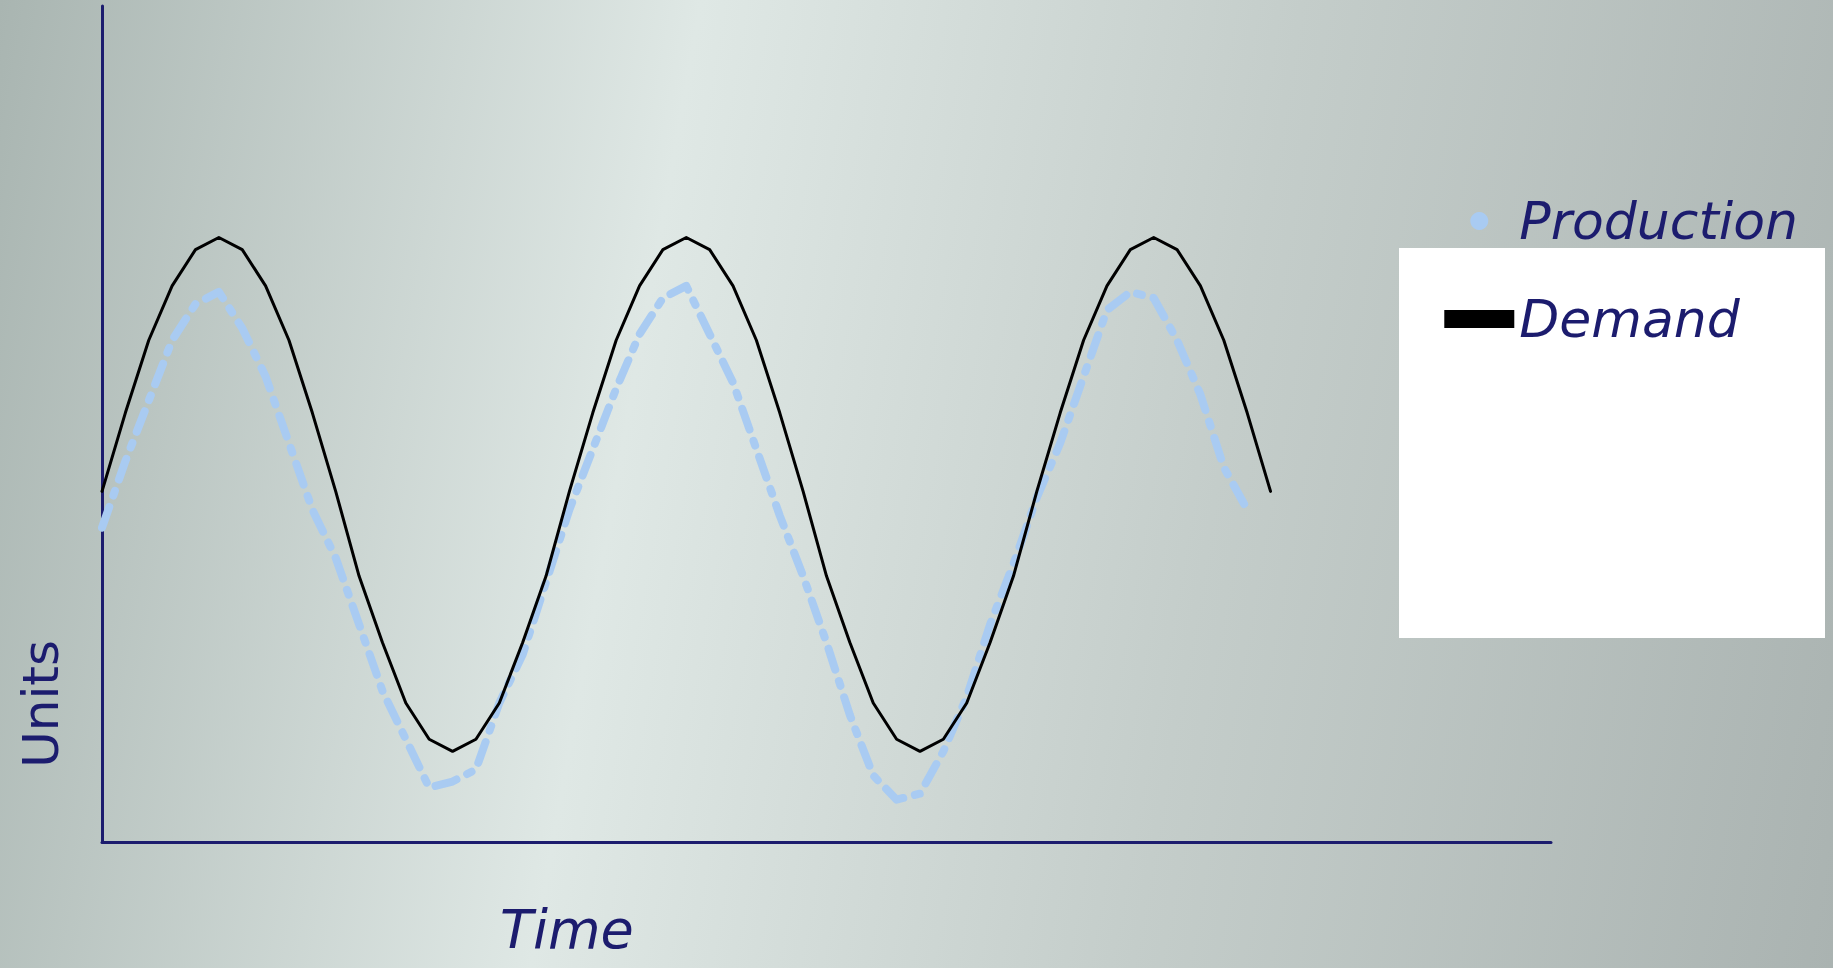 This screenshot has height=968, width=1833. I want to click on legend-label: Demand, so click(1630, 319).